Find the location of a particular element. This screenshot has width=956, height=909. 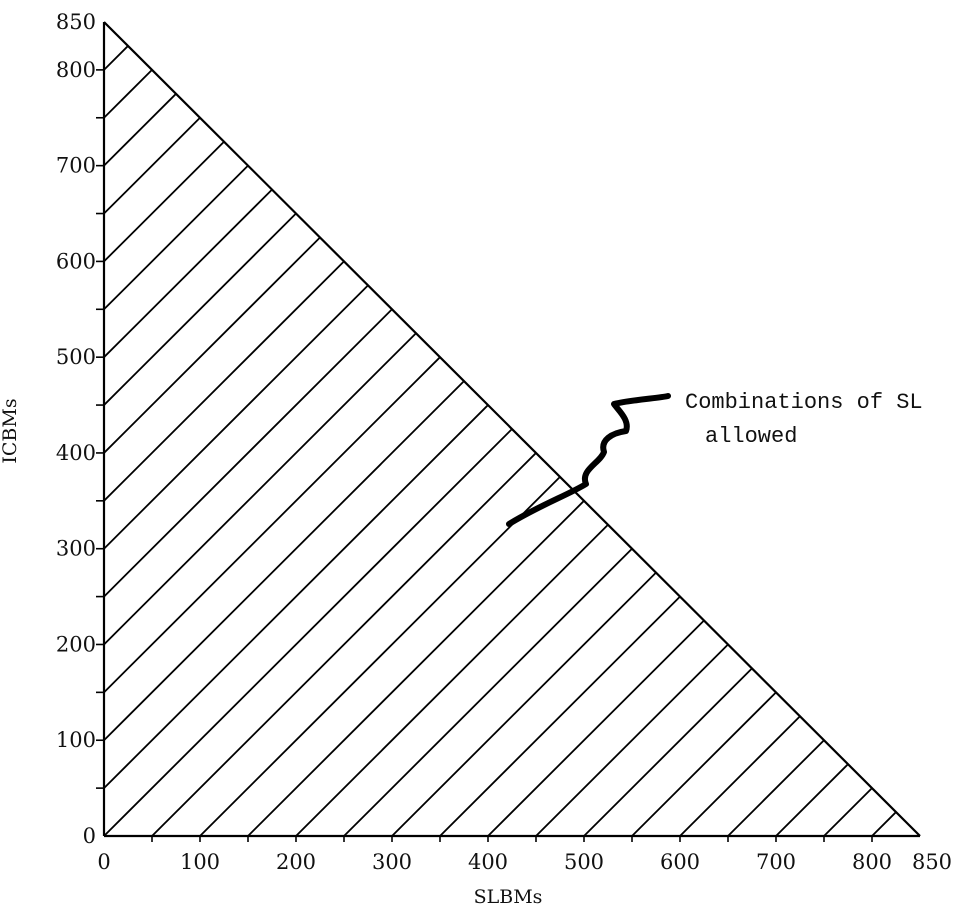

x-tick-label: 700 is located at coordinates (776, 862).